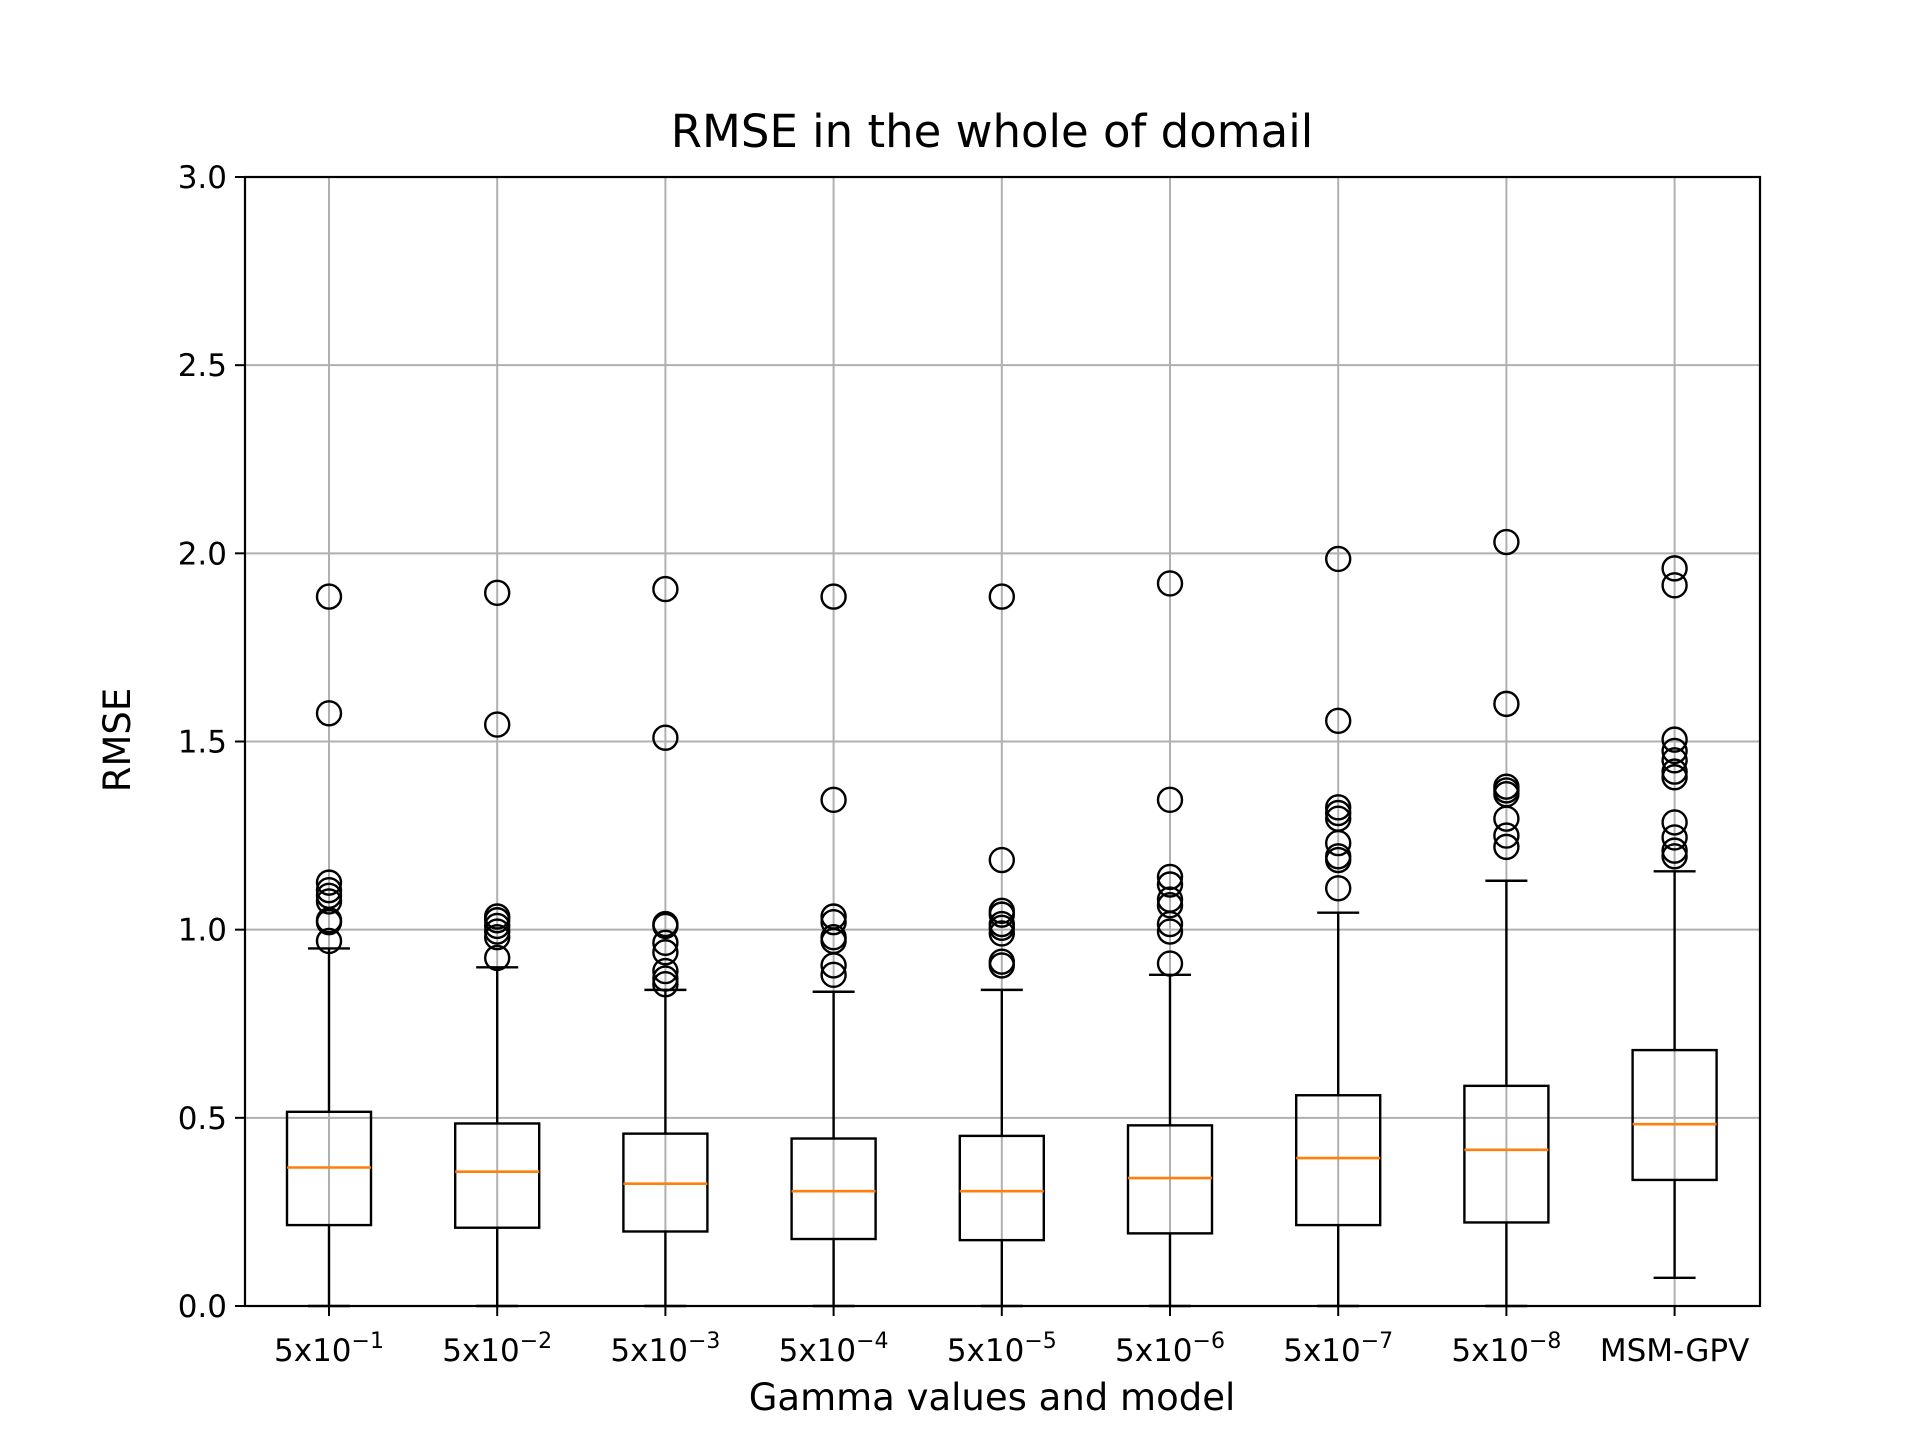  What do you see at coordinates (368, 1341) in the screenshot?
I see `x-tick-exponent: −1` at bounding box center [368, 1341].